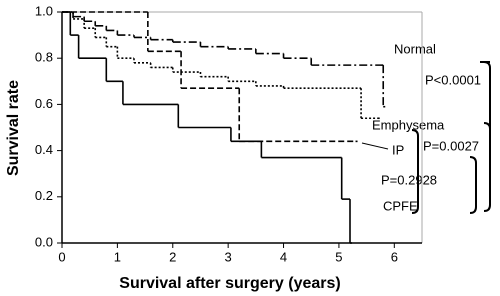  I want to click on x-tick-label: 2, so click(172, 256).